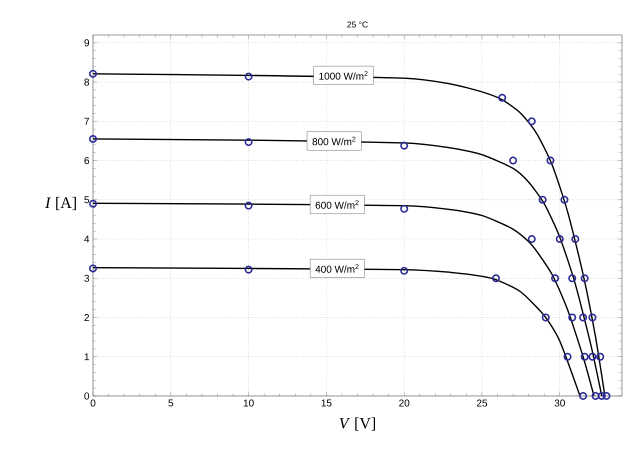 The image size is (632, 459). What do you see at coordinates (337, 204) in the screenshot?
I see `annotation: 600 W/m$^{2}$` at bounding box center [337, 204].